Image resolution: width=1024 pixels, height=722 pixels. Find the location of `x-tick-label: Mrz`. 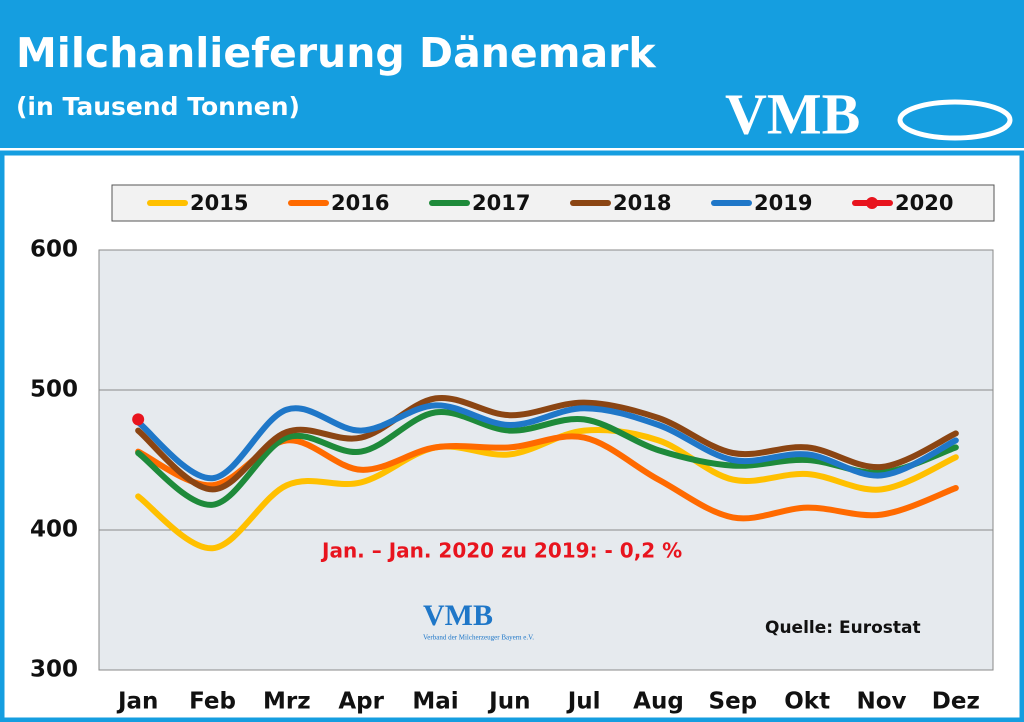

x-tick-label: Mrz is located at coordinates (287, 702).